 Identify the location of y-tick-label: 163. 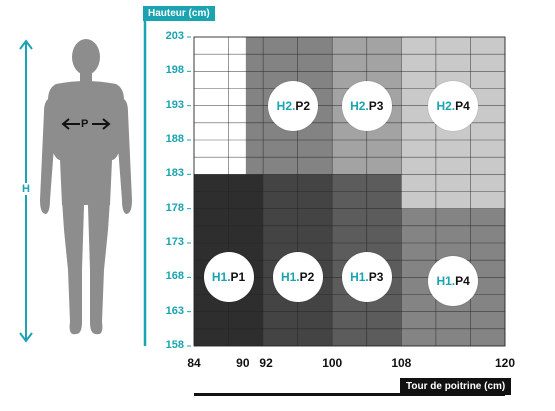
(174, 310).